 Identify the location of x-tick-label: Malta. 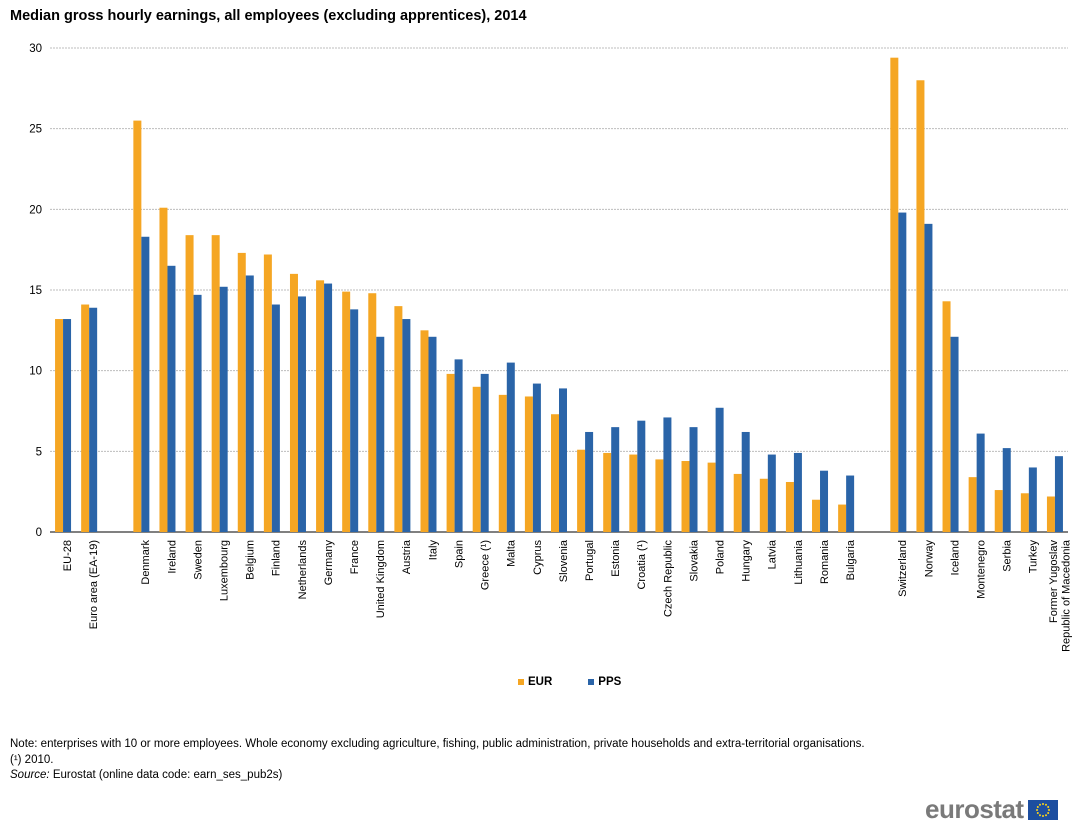
(512, 553).